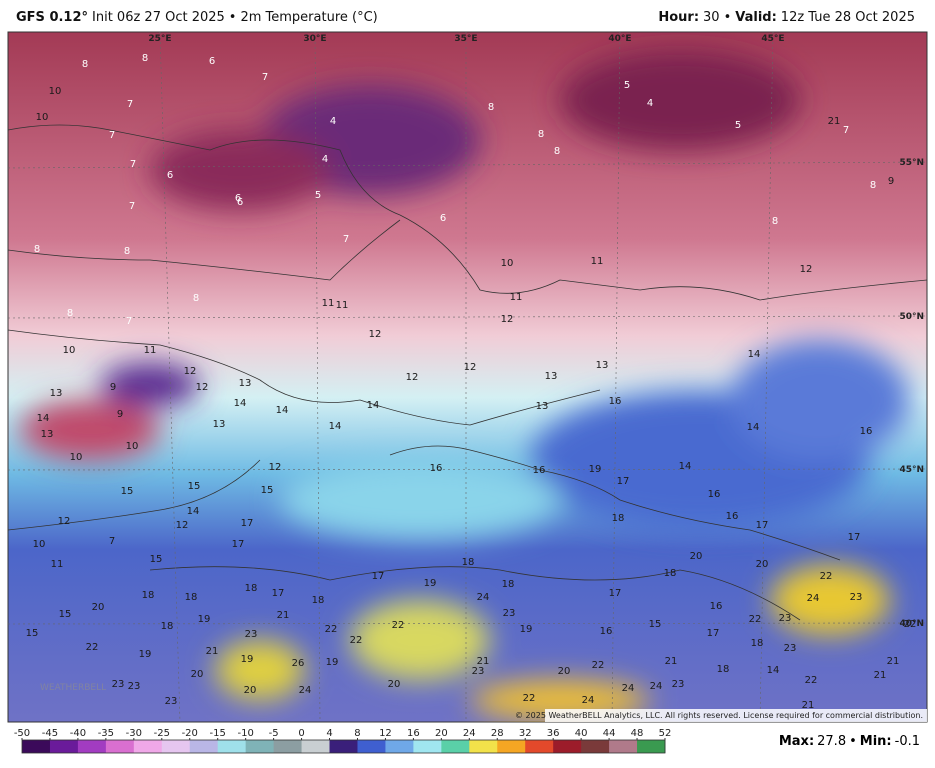 This screenshot has height=768, width=935. I want to click on colorbar-tick-label: -10, so click(245, 733).